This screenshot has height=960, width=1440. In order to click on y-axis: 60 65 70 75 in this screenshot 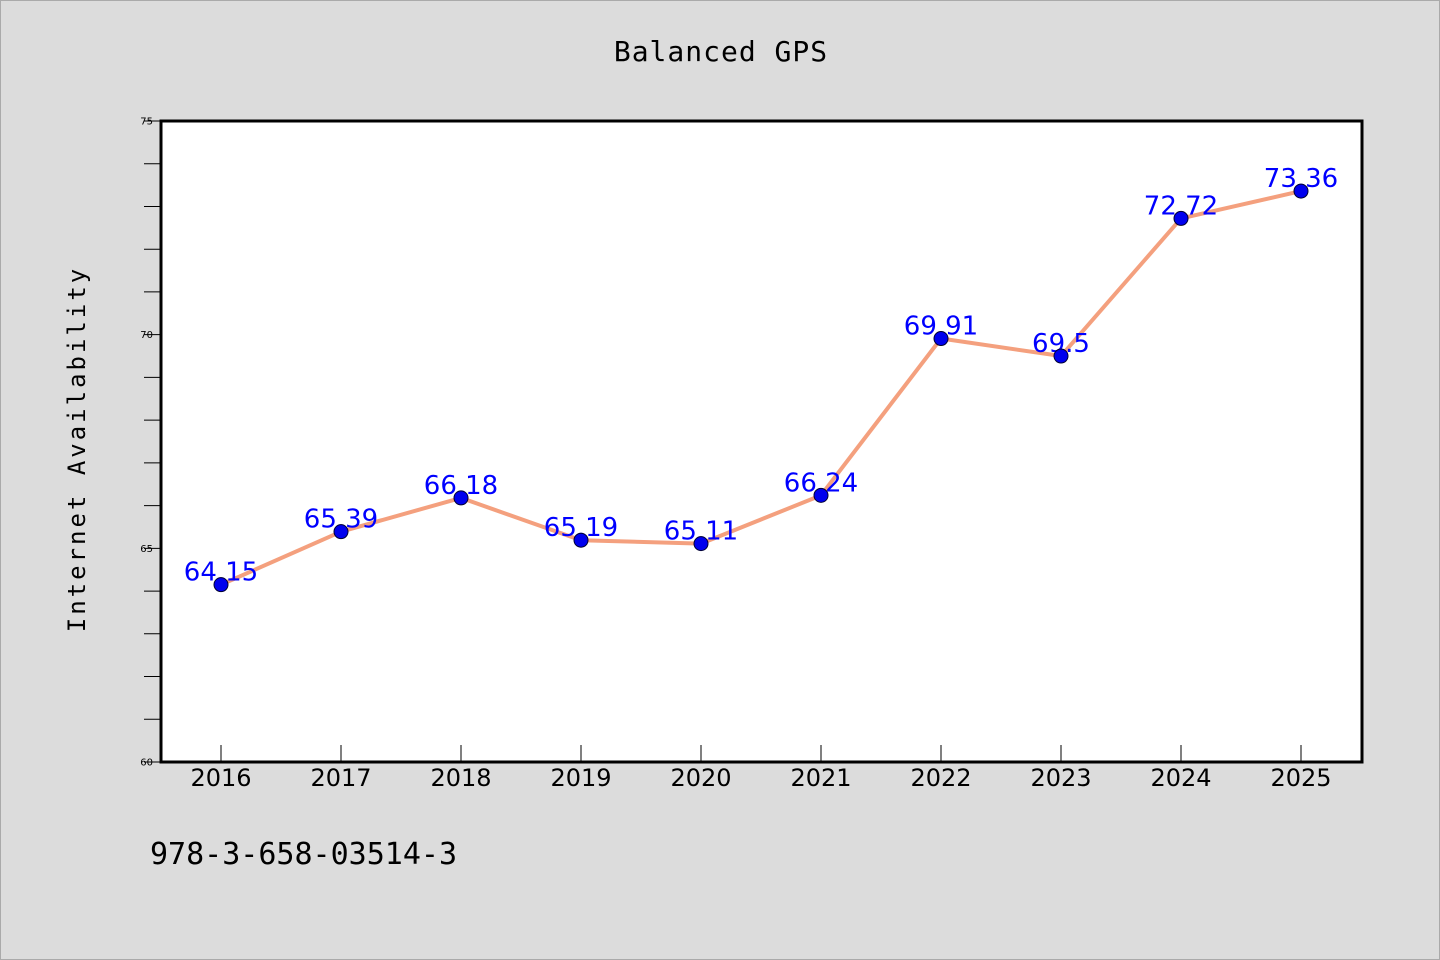, I will do `click(150, 443)`.